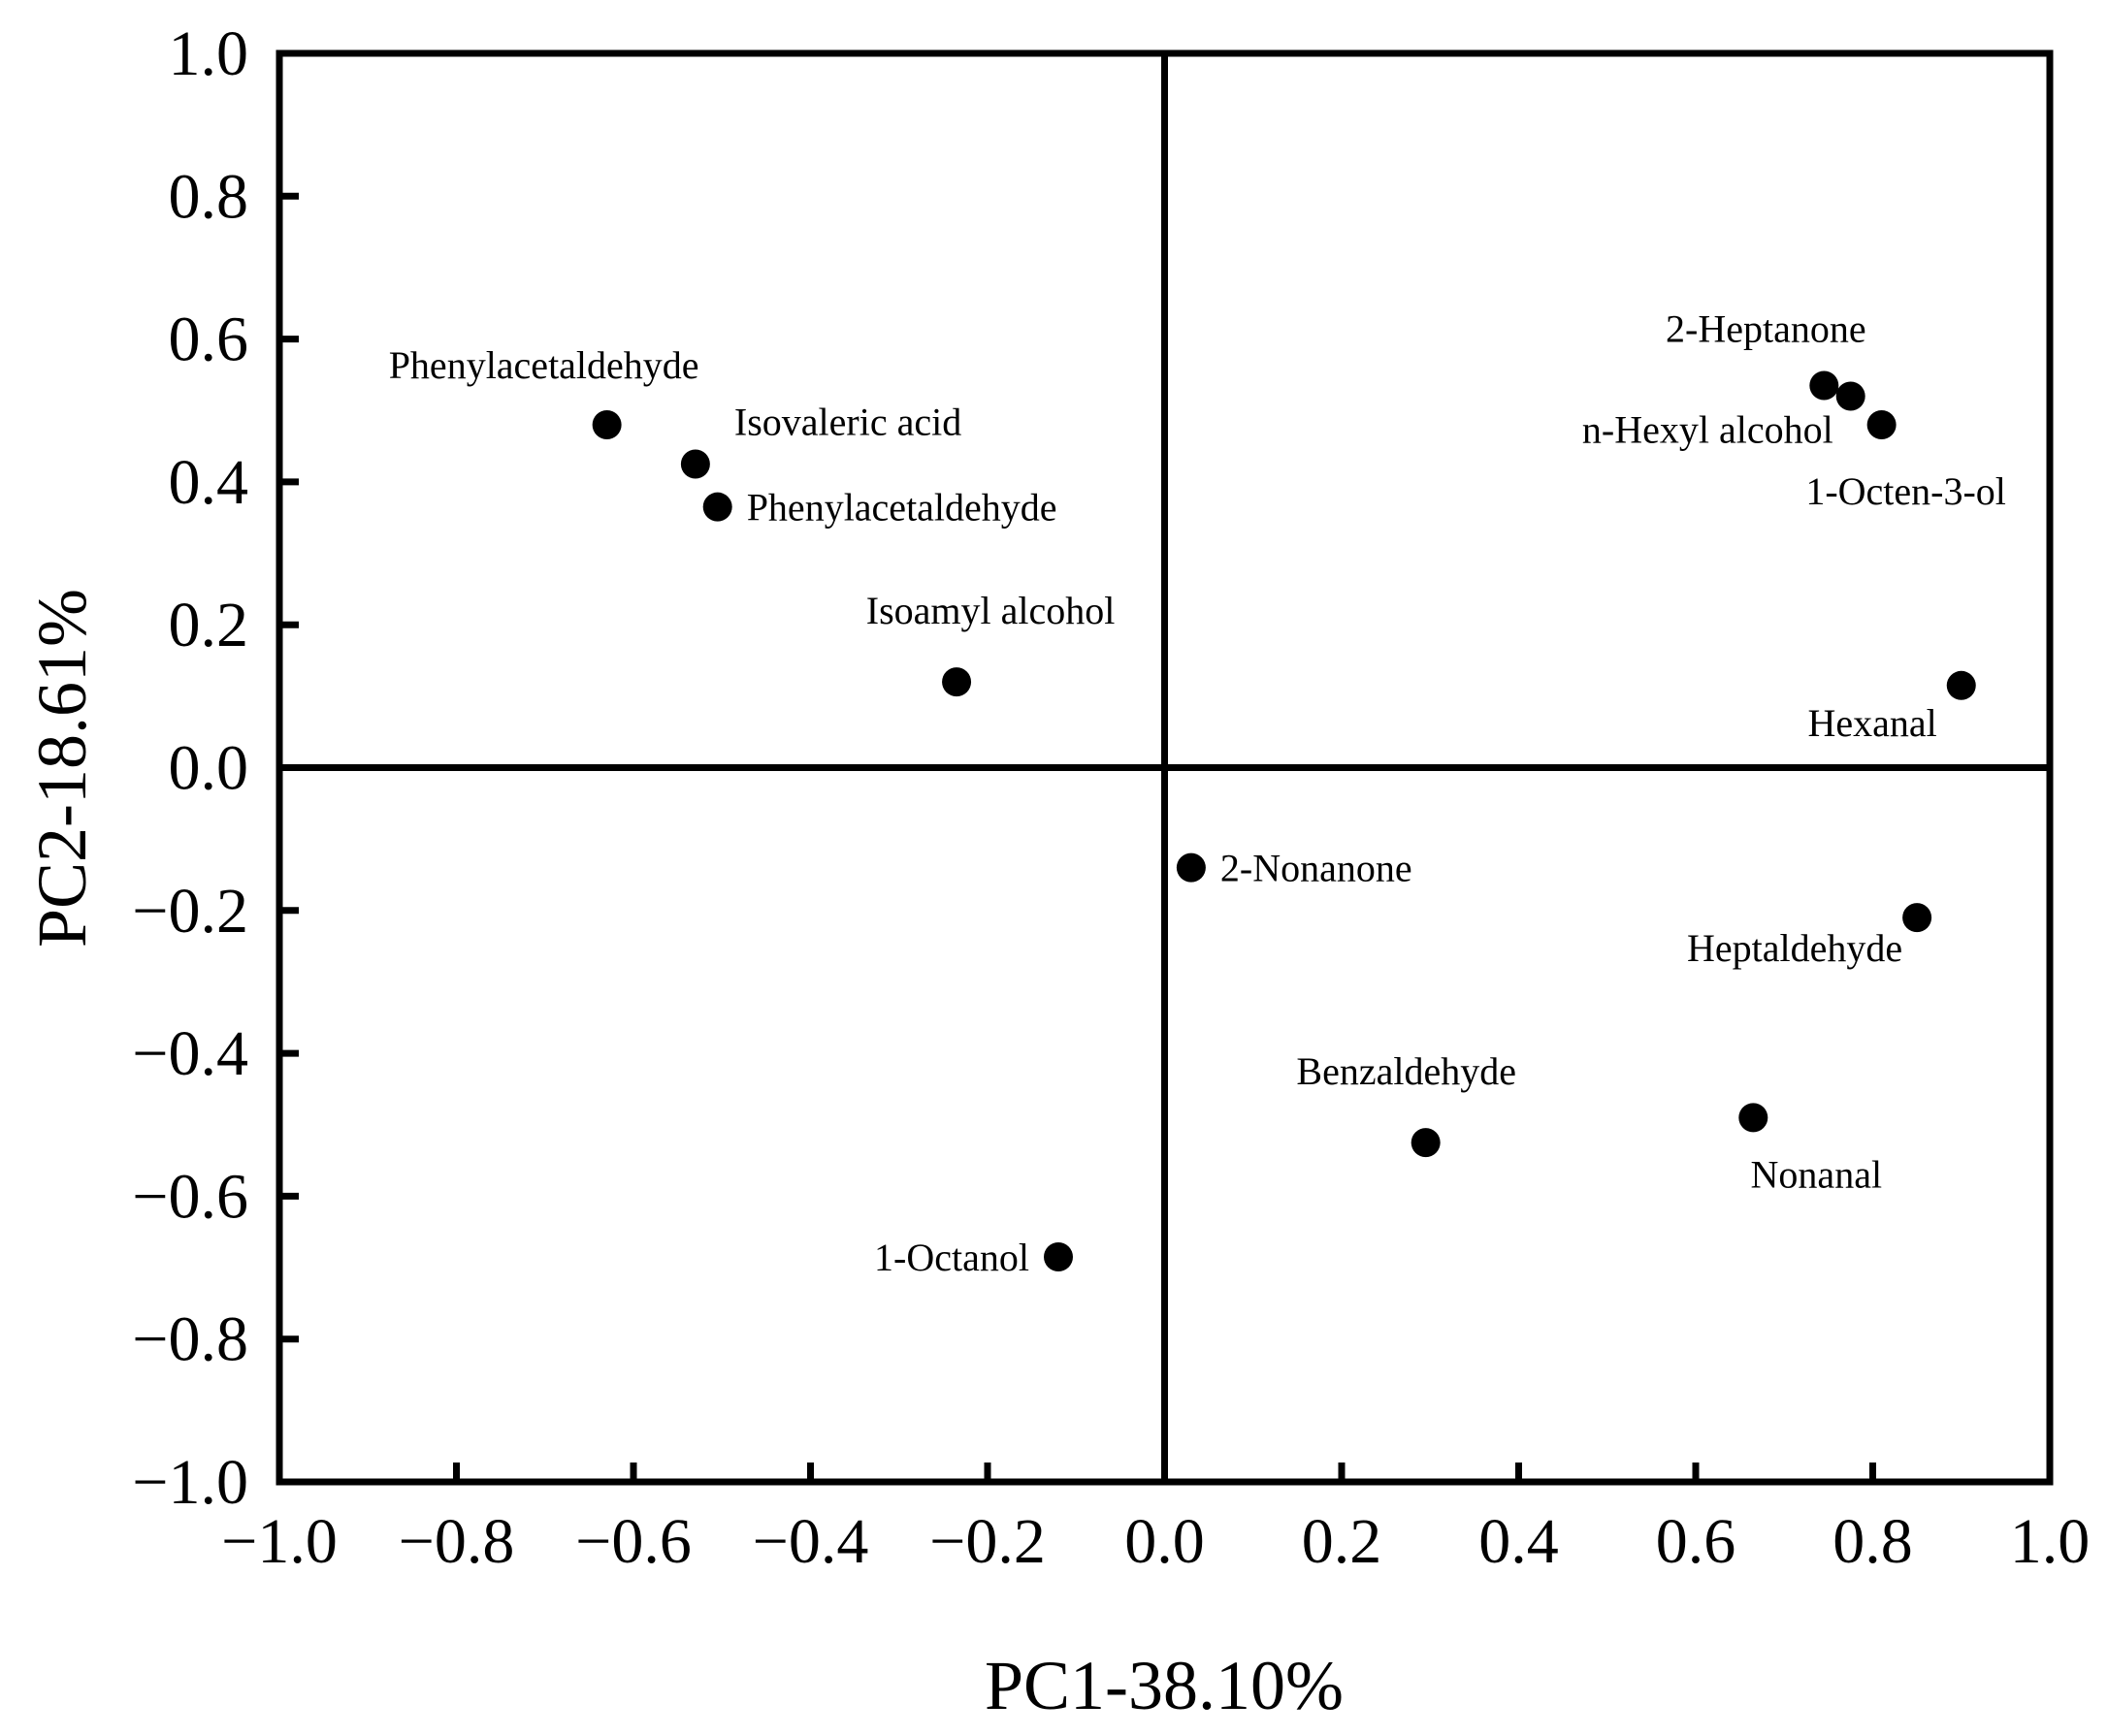 This screenshot has width=2108, height=1736. What do you see at coordinates (62, 768) in the screenshot?
I see `y-axis-title: PC2-18.61%` at bounding box center [62, 768].